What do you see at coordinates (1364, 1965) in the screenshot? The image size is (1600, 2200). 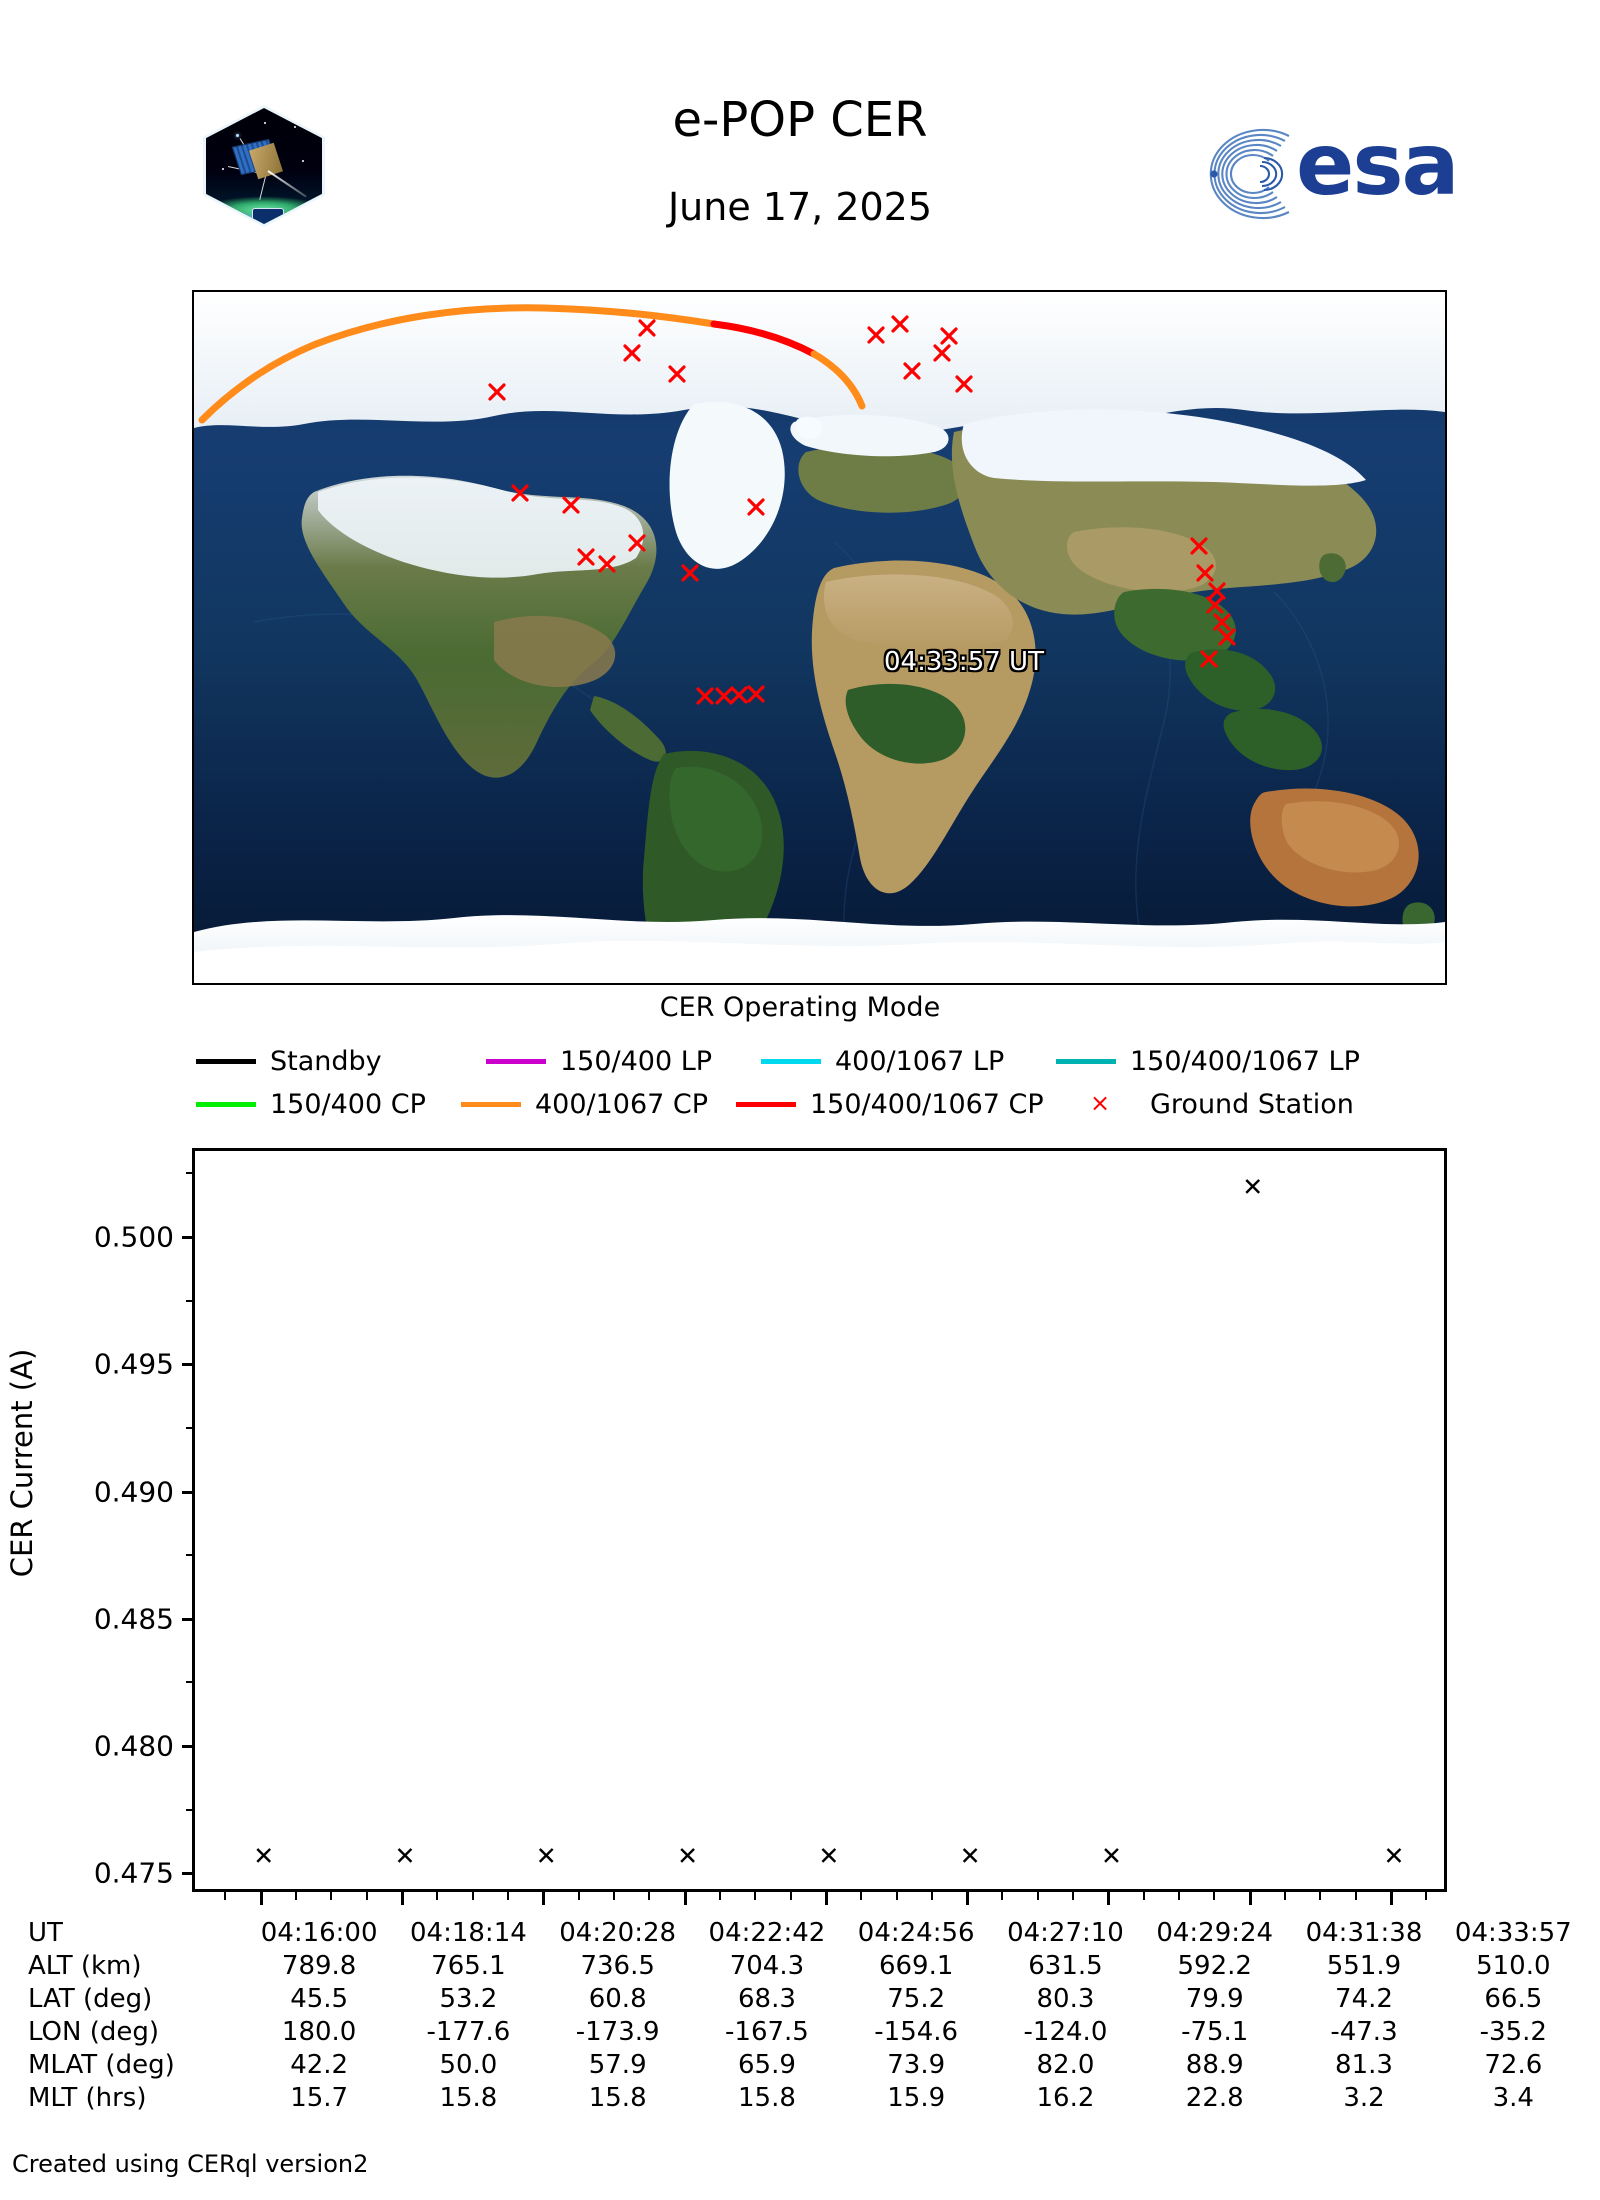 I see `table-cell: 551.9` at bounding box center [1364, 1965].